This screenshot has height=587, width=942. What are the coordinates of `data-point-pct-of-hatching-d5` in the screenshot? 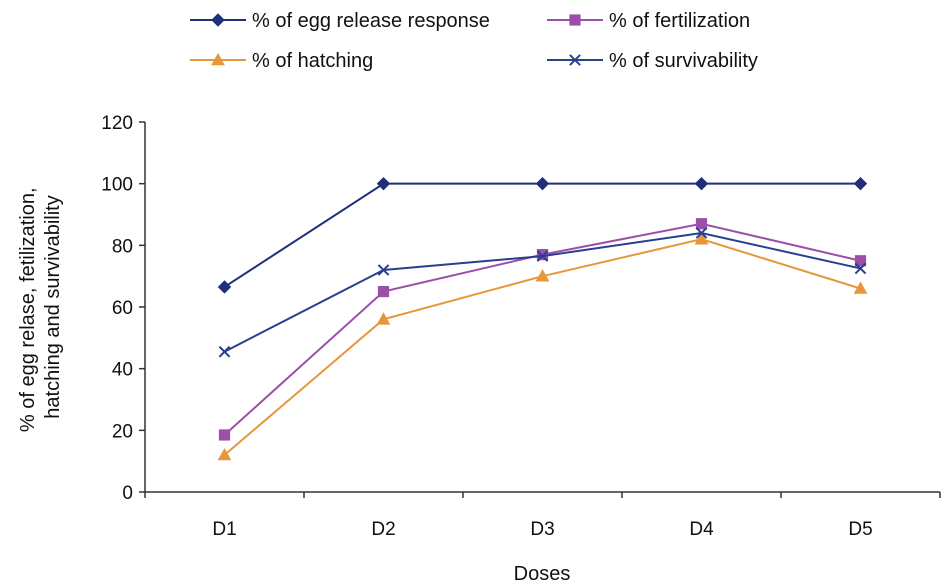 It's located at (860, 287).